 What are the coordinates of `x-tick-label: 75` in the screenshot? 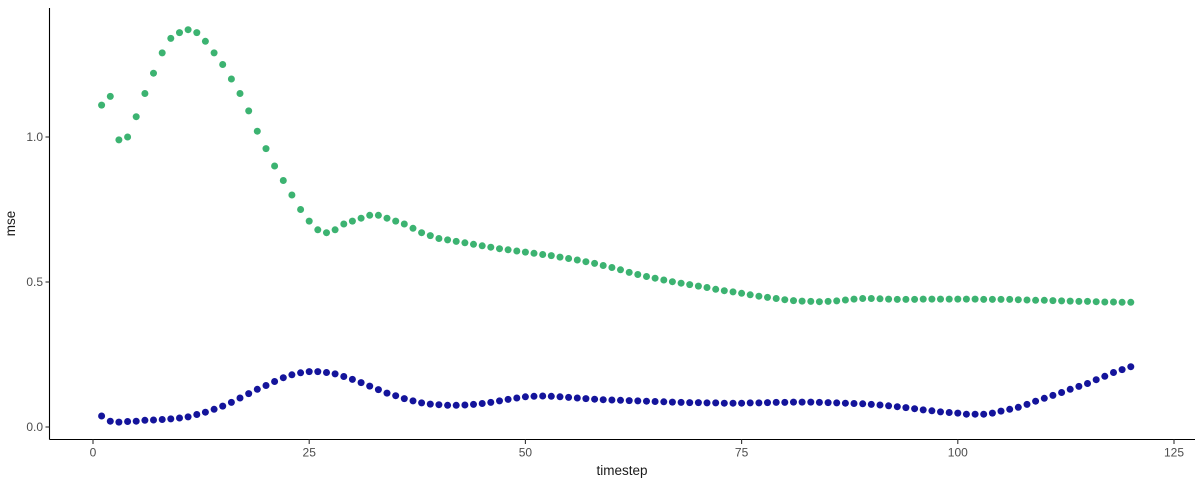 It's located at (742, 453).